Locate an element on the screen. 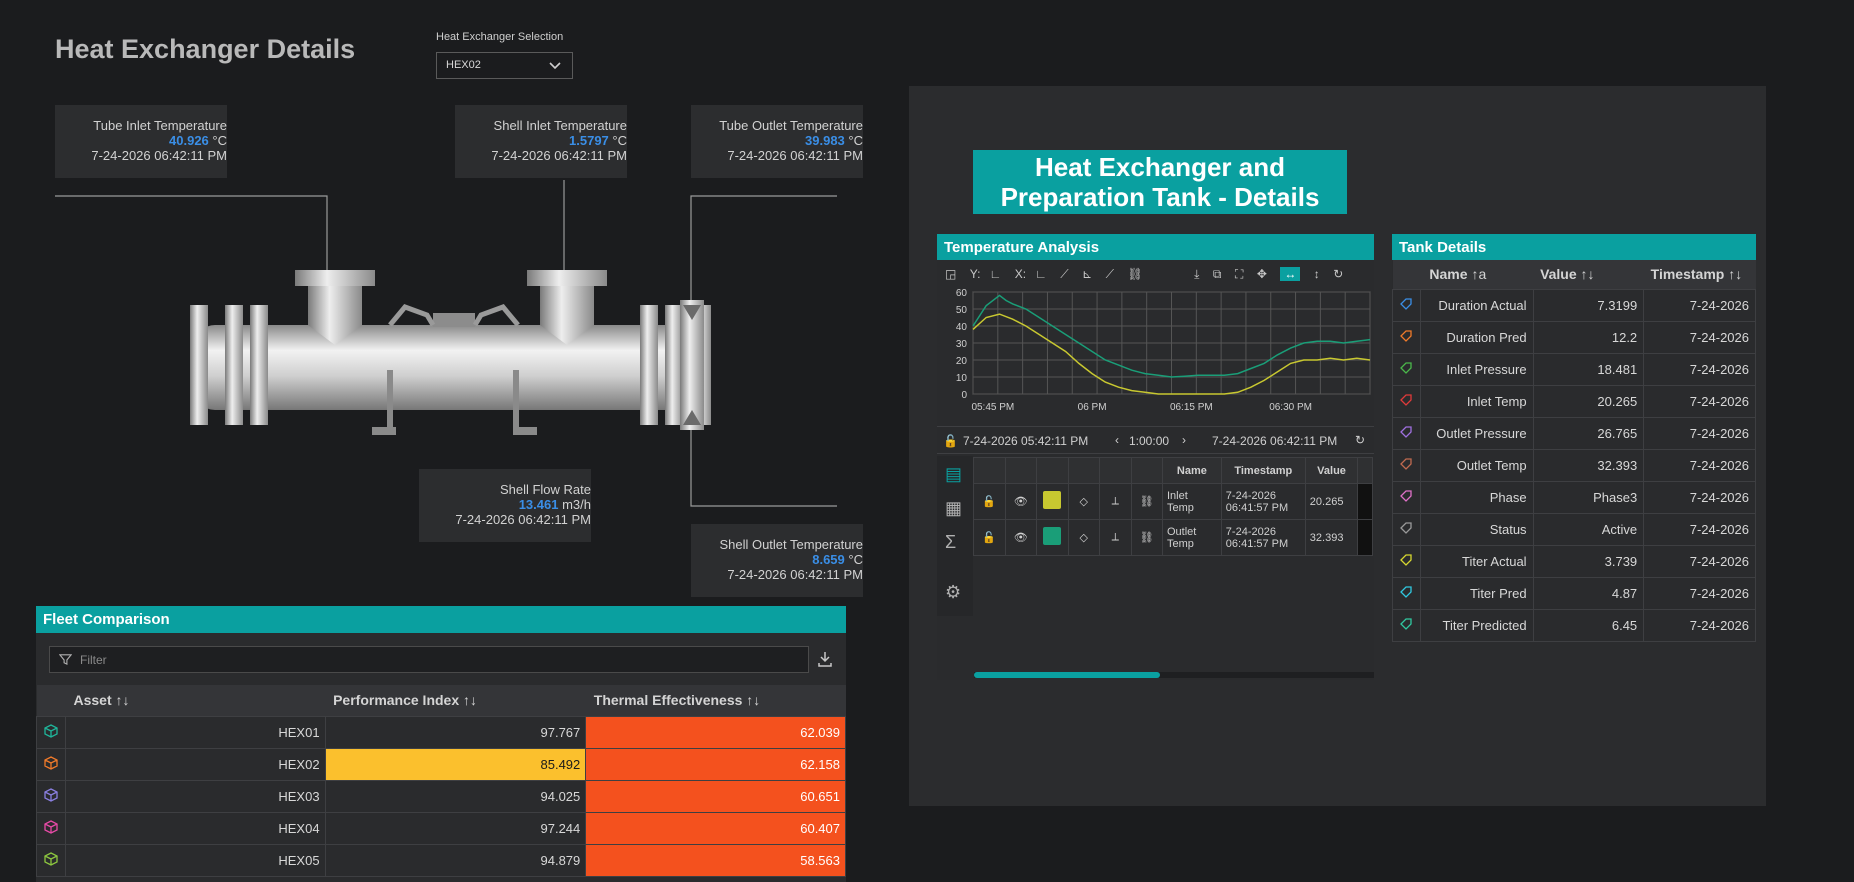 The width and height of the screenshot is (1854, 882). tank-col-name: Name ↑a is located at coordinates (1477, 274).